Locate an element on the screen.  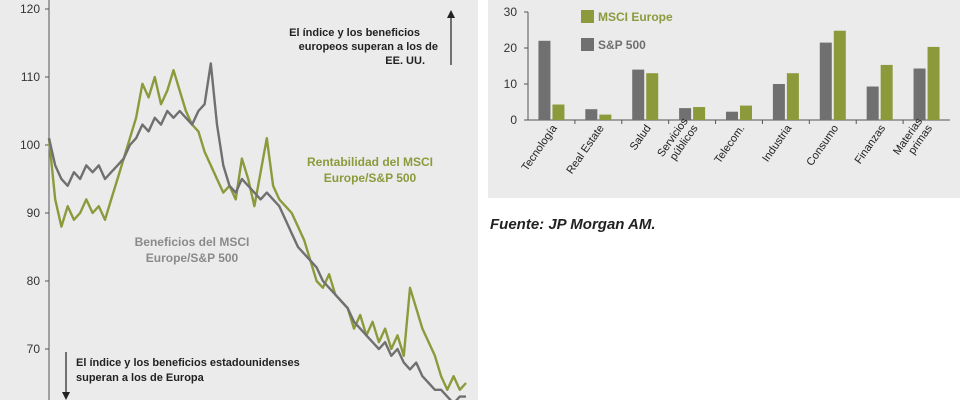
category-label: Finanzas is located at coordinates (871, 144).